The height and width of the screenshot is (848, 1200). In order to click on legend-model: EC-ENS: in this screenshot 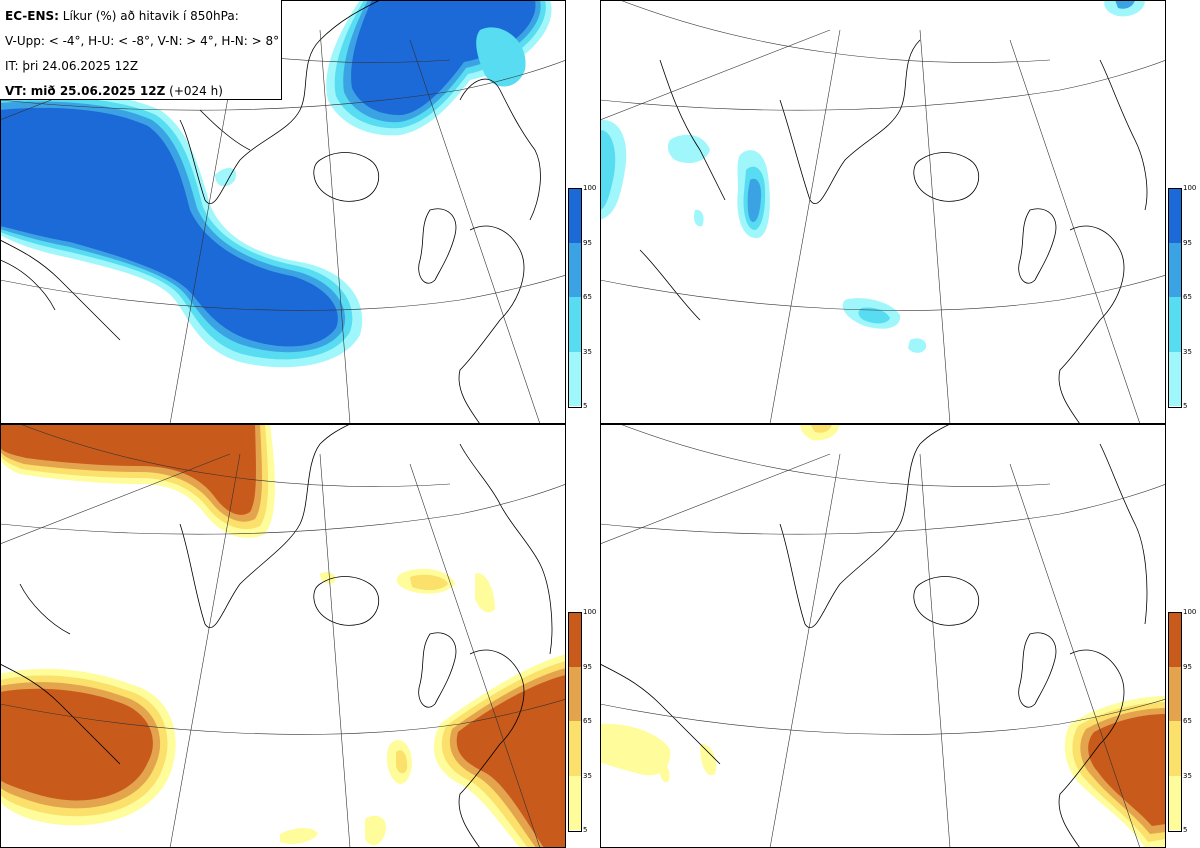, I will do `click(32, 16)`.